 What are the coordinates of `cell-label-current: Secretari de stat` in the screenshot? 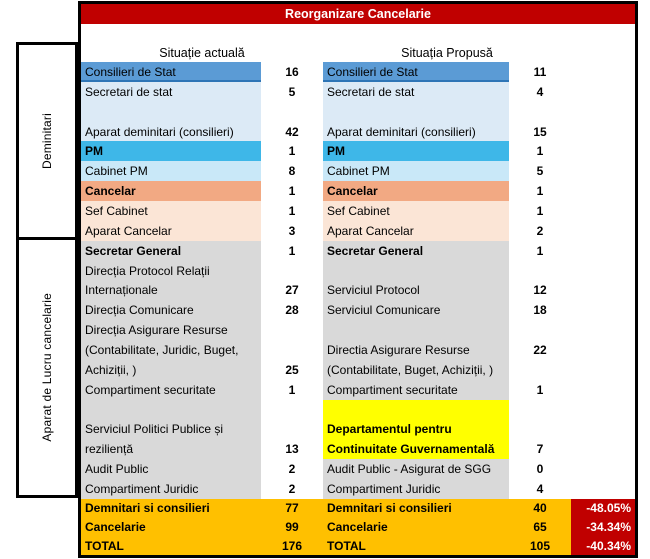 It's located at (171, 91).